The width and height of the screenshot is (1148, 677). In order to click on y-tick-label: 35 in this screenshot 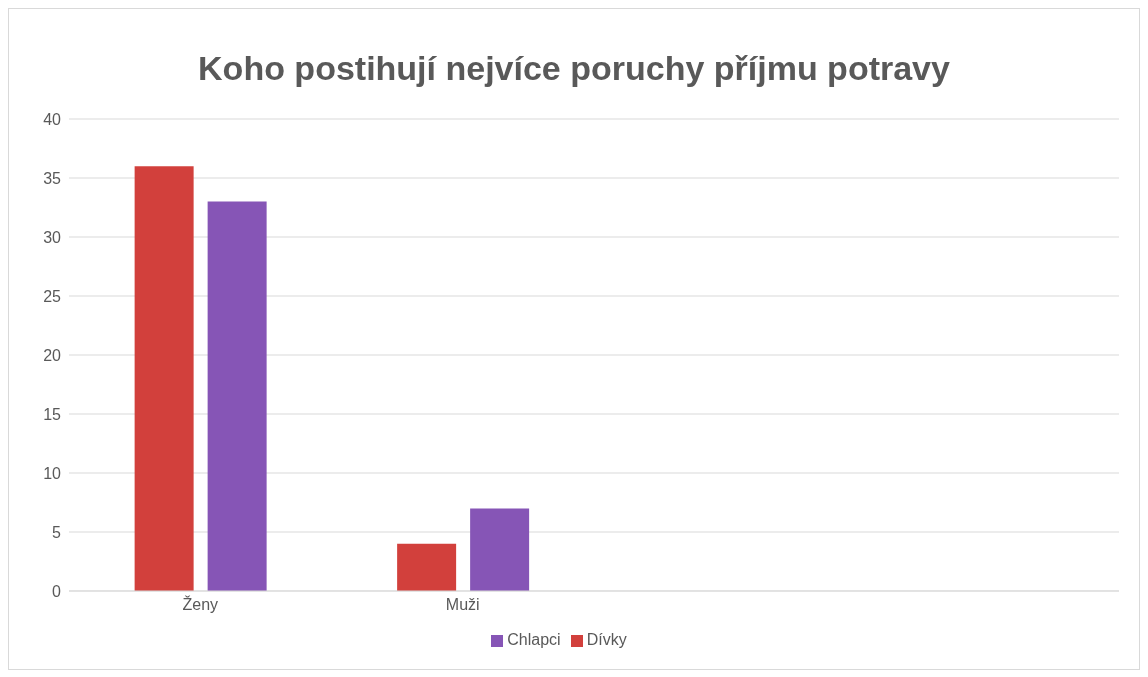, I will do `click(52, 178)`.